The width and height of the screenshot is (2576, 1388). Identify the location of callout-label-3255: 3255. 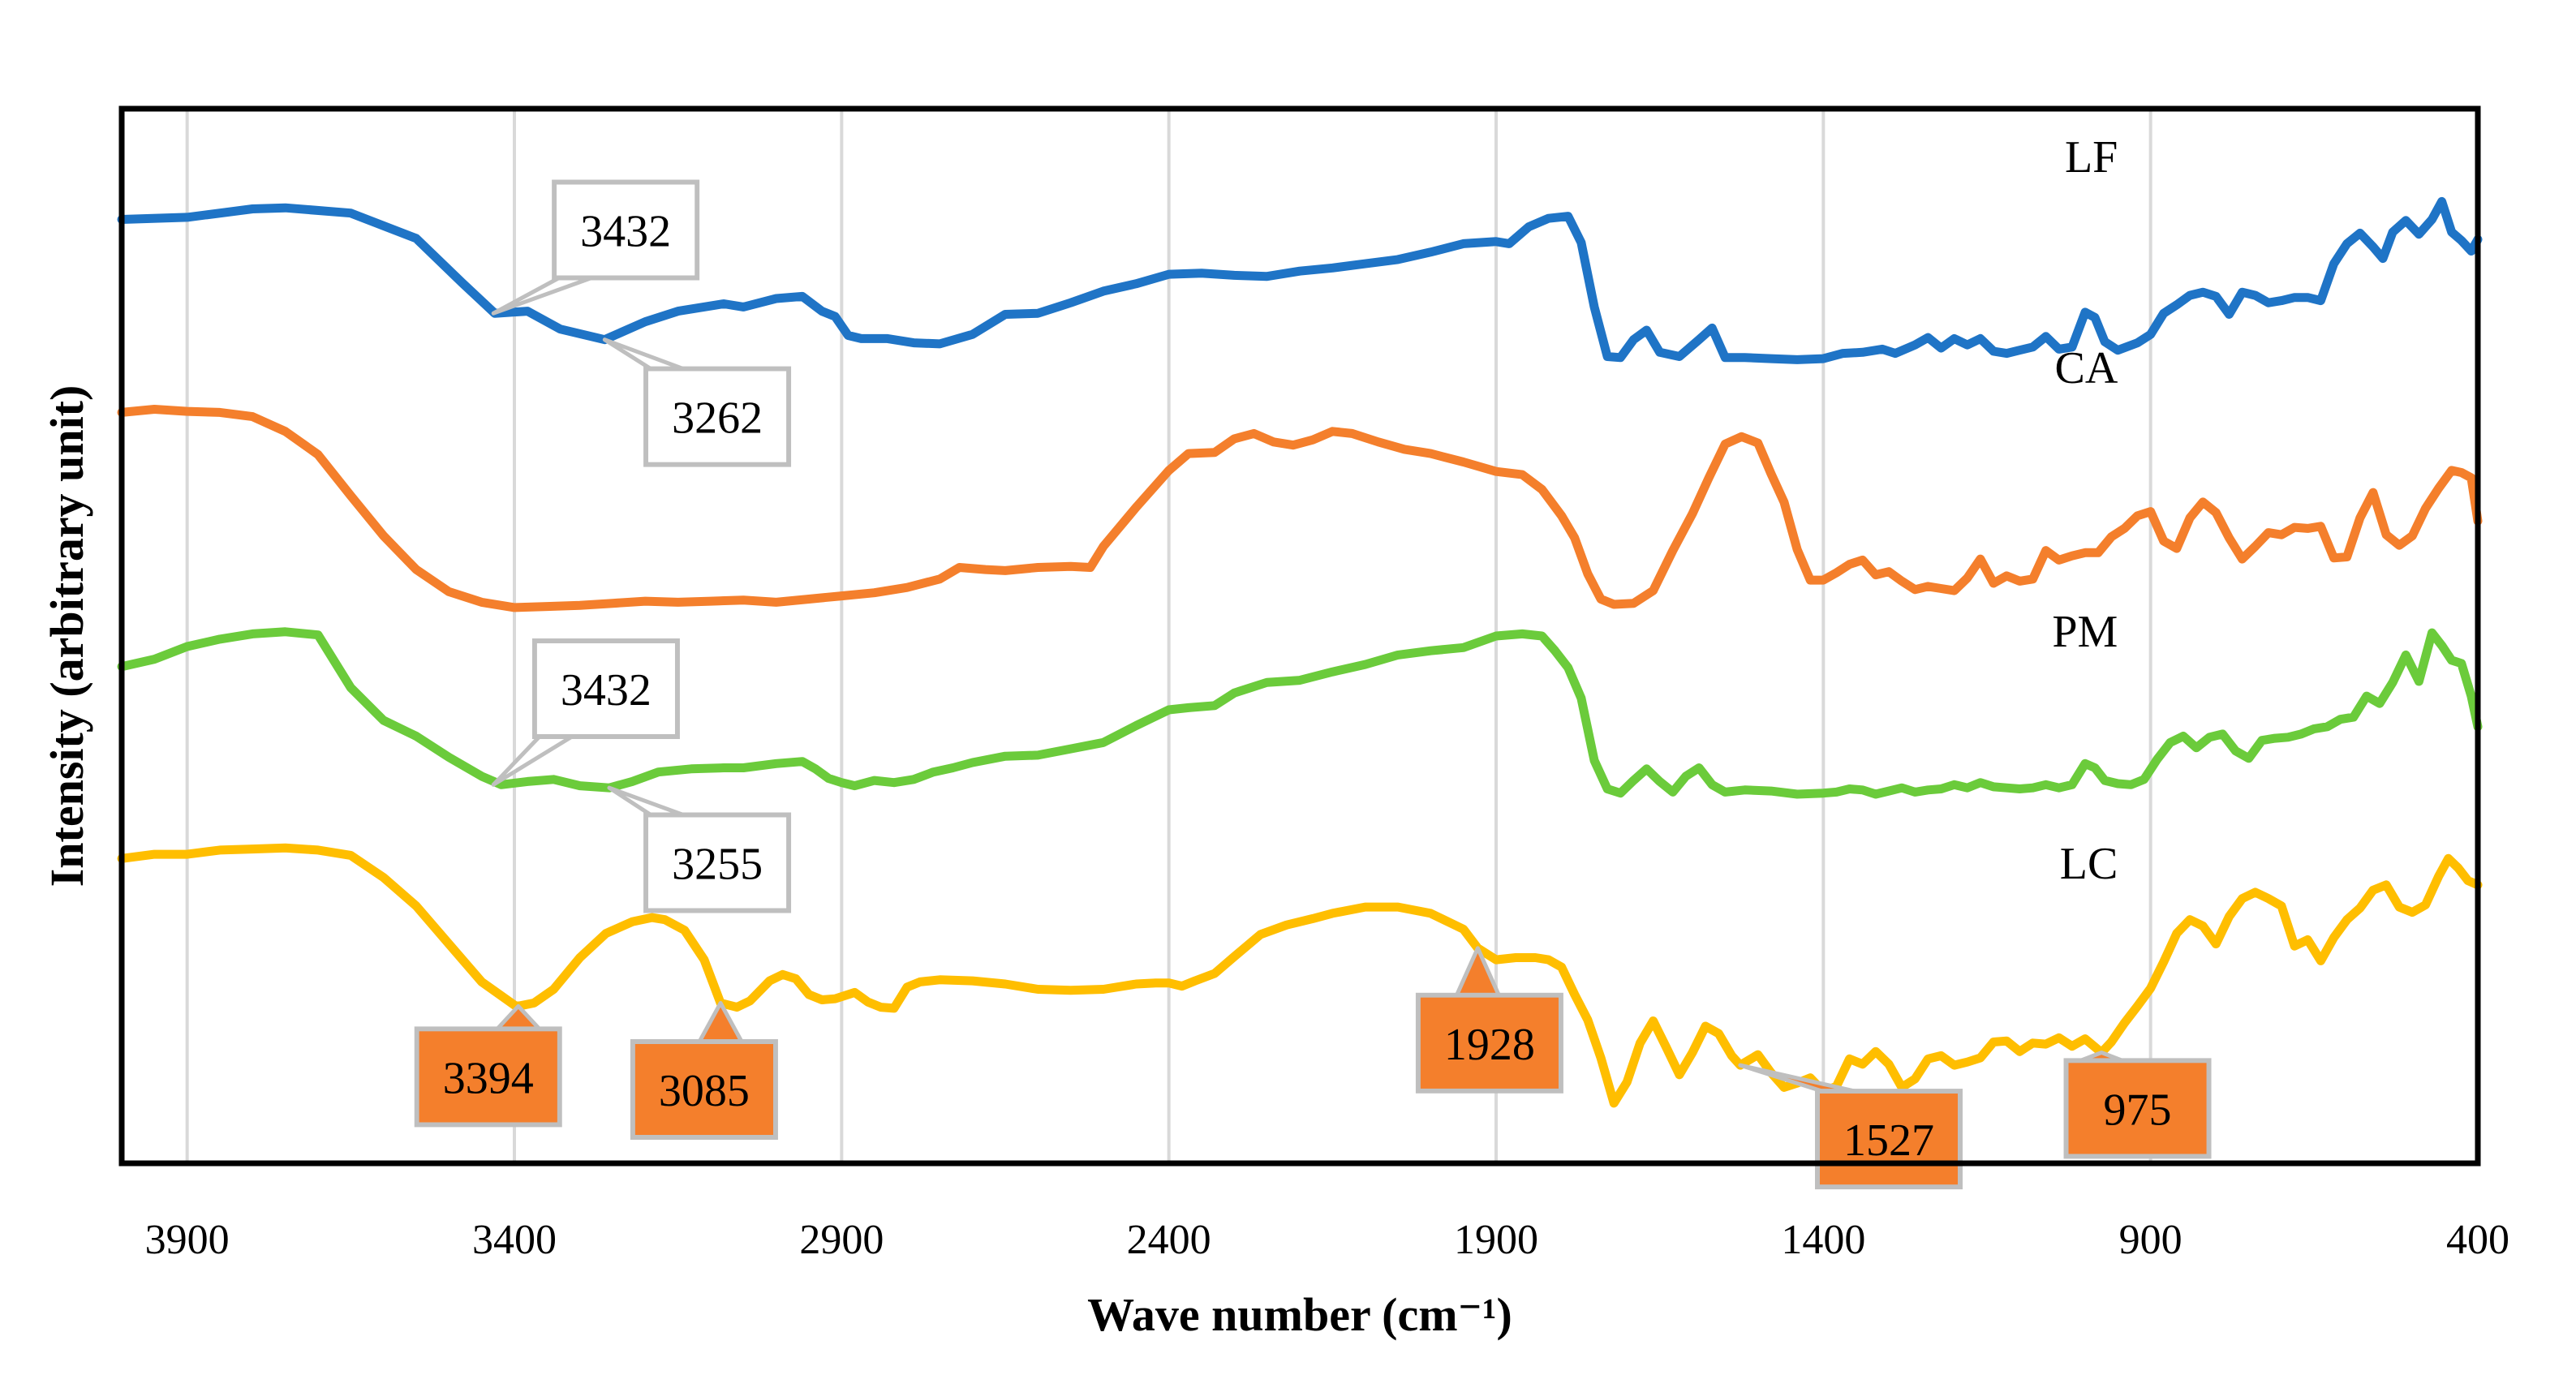
(717, 865).